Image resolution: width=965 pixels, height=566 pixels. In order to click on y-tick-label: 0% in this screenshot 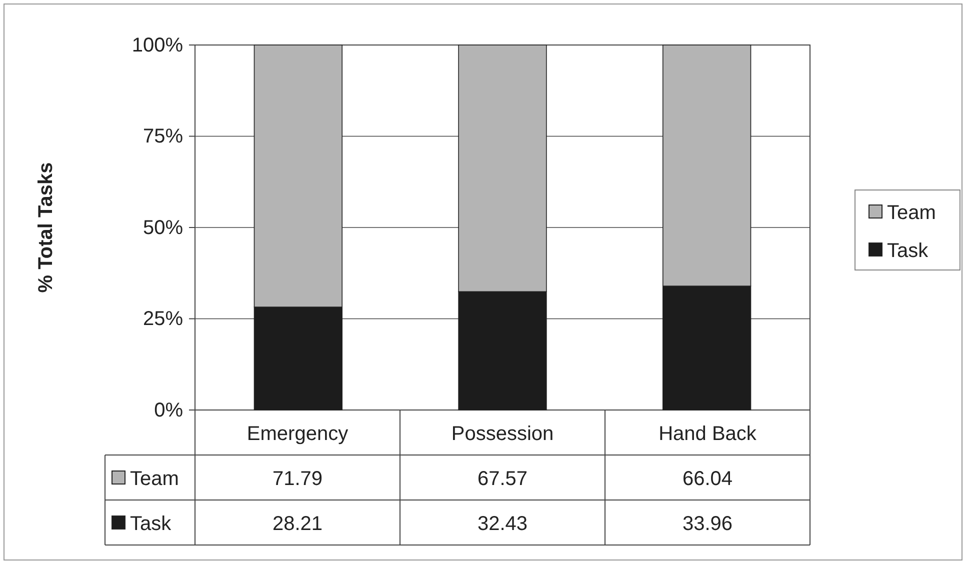, I will do `click(169, 410)`.